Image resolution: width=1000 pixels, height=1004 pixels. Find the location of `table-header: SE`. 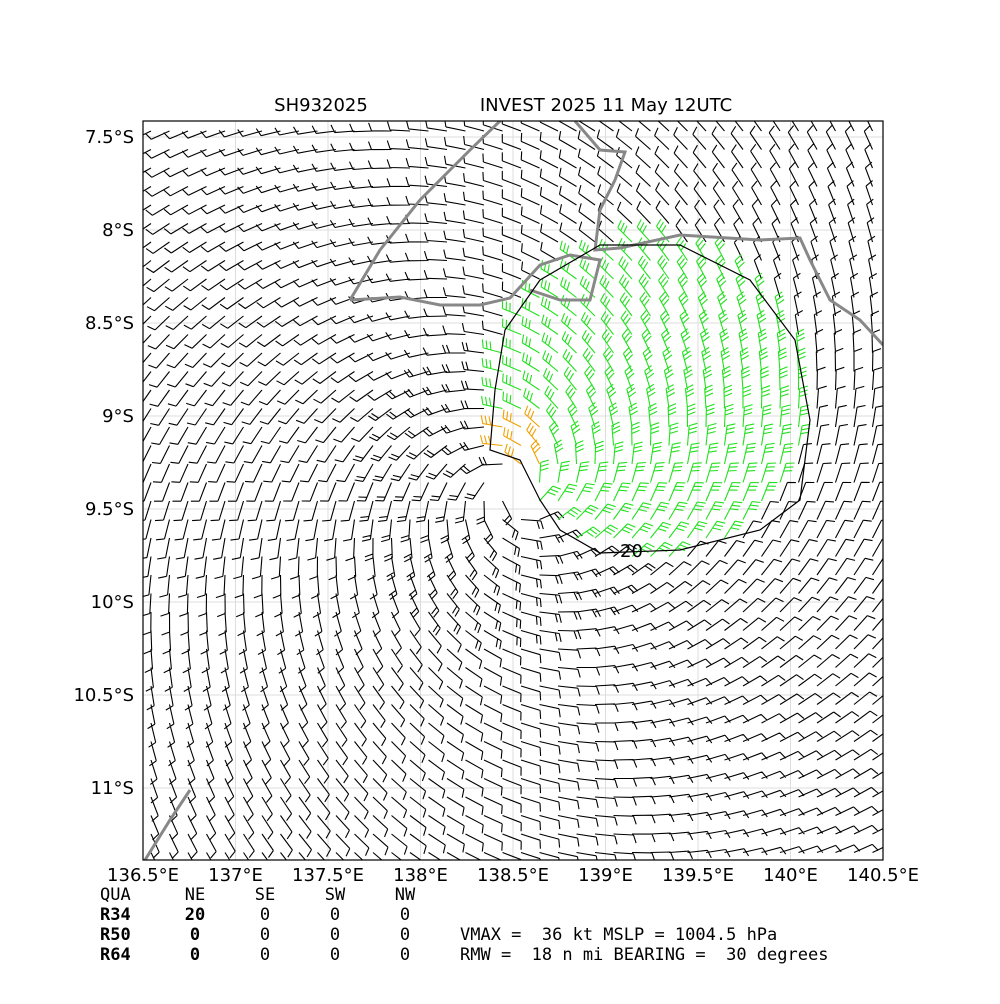

table-header: SE is located at coordinates (265, 895).